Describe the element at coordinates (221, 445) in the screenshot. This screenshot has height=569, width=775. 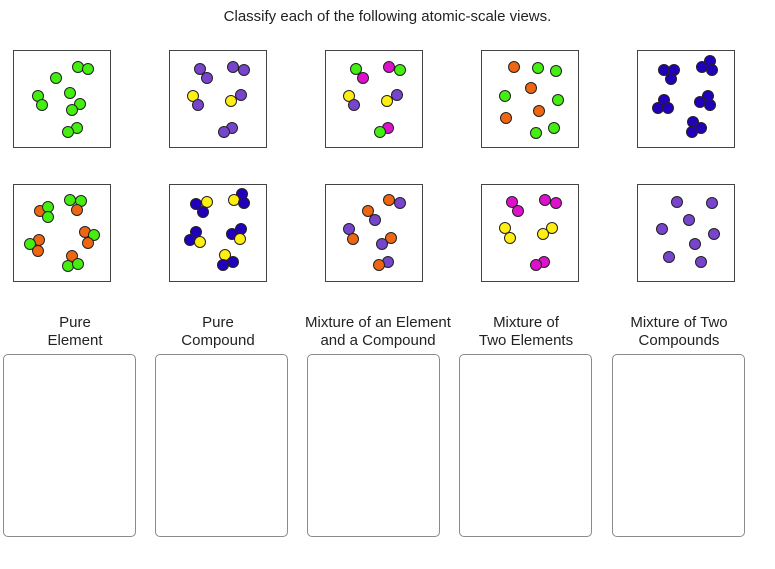
I see `drop-bin-pure-compound` at that location.